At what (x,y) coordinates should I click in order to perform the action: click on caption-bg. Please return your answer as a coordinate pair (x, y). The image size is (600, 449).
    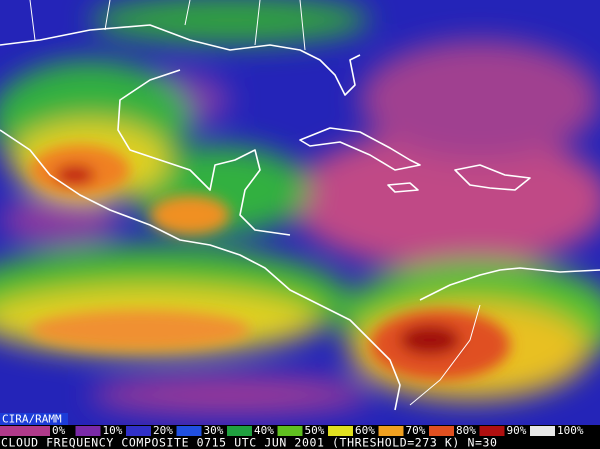
    Looking at the image, I should click on (300, 443).